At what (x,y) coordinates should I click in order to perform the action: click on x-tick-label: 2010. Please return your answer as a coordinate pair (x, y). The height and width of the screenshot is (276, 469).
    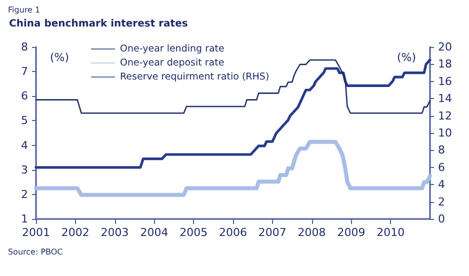
    Looking at the image, I should click on (390, 232).